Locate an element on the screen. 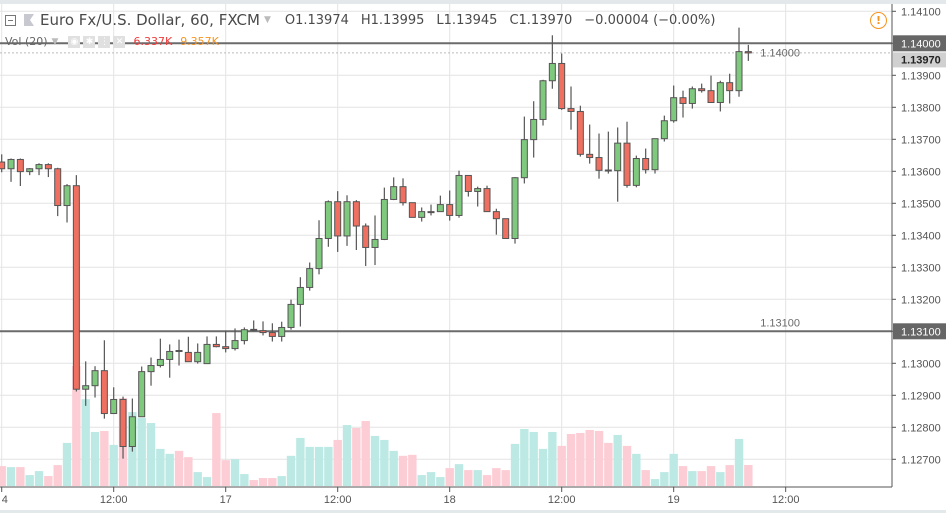  more-icon: ⋮ is located at coordinates (104, 41).